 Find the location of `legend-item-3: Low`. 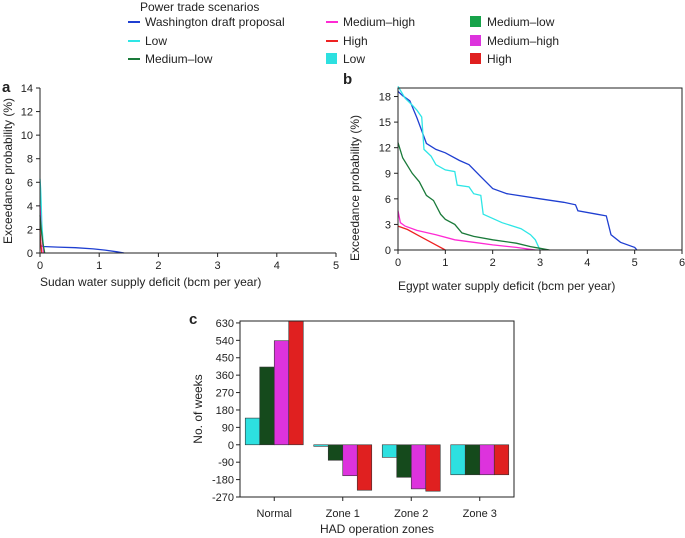

legend-item-3: Low is located at coordinates (147, 41).